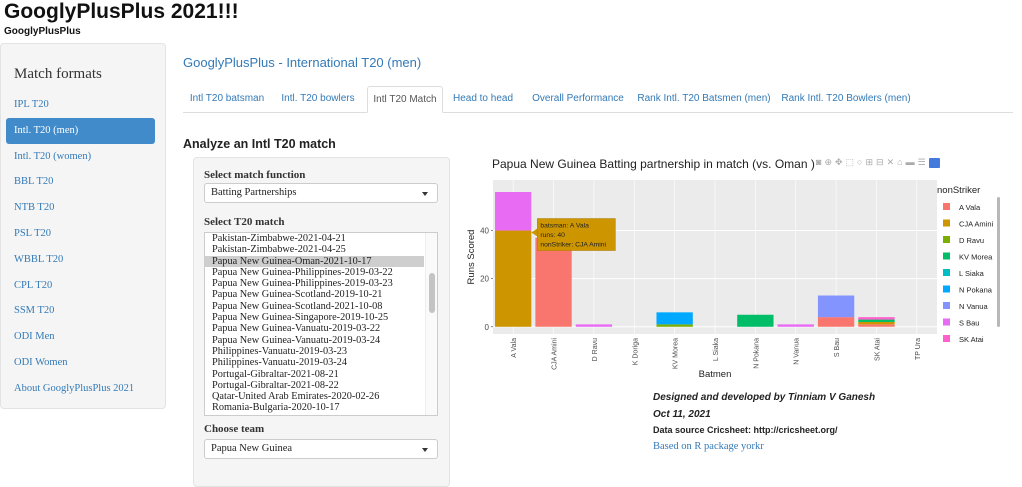 Image resolution: width=1022 pixels, height=487 pixels. I want to click on tab: Intl. T20 bowlers, so click(318, 98).